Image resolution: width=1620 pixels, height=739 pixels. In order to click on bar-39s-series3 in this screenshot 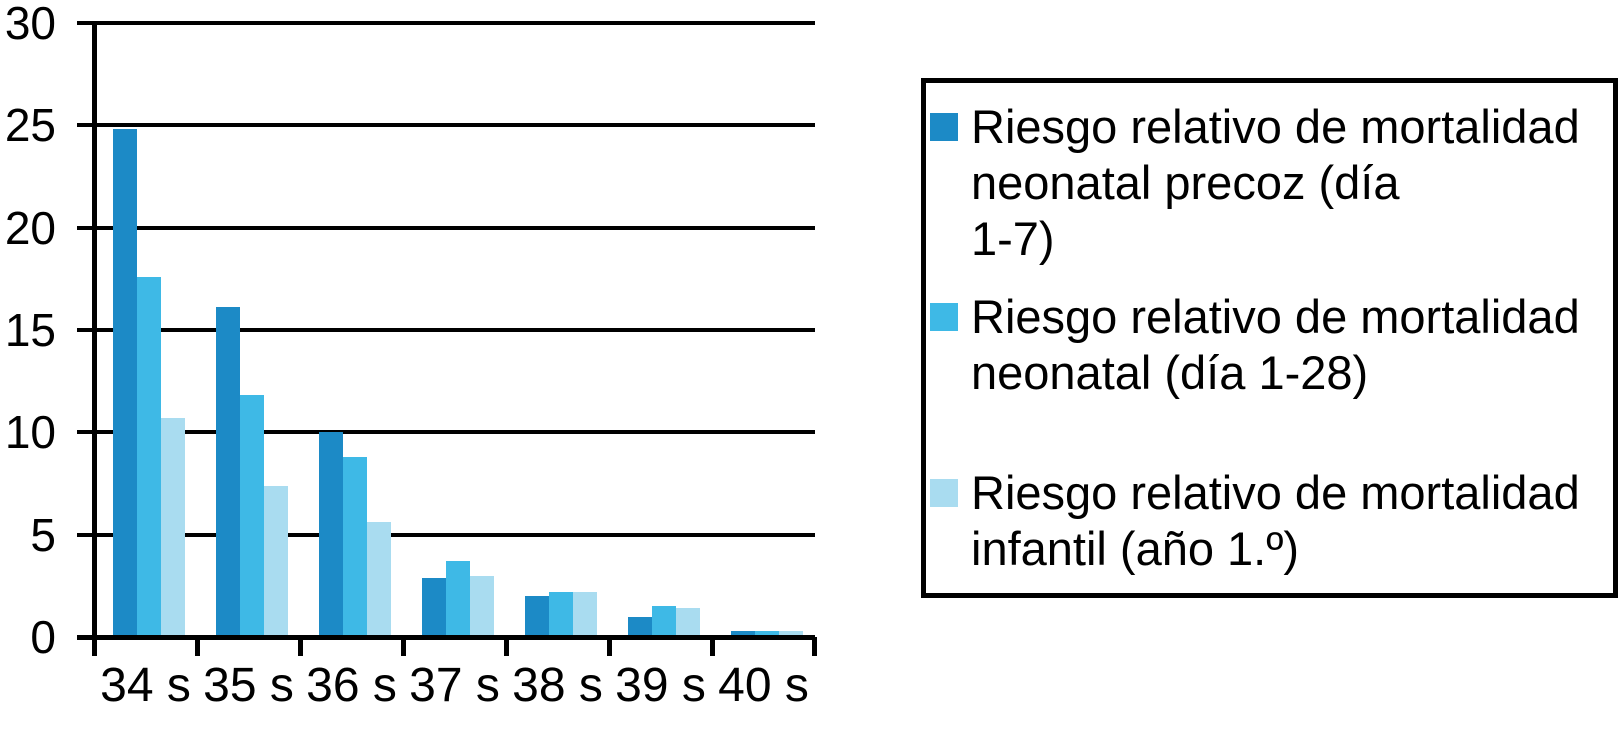, I will do `click(688, 622)`.